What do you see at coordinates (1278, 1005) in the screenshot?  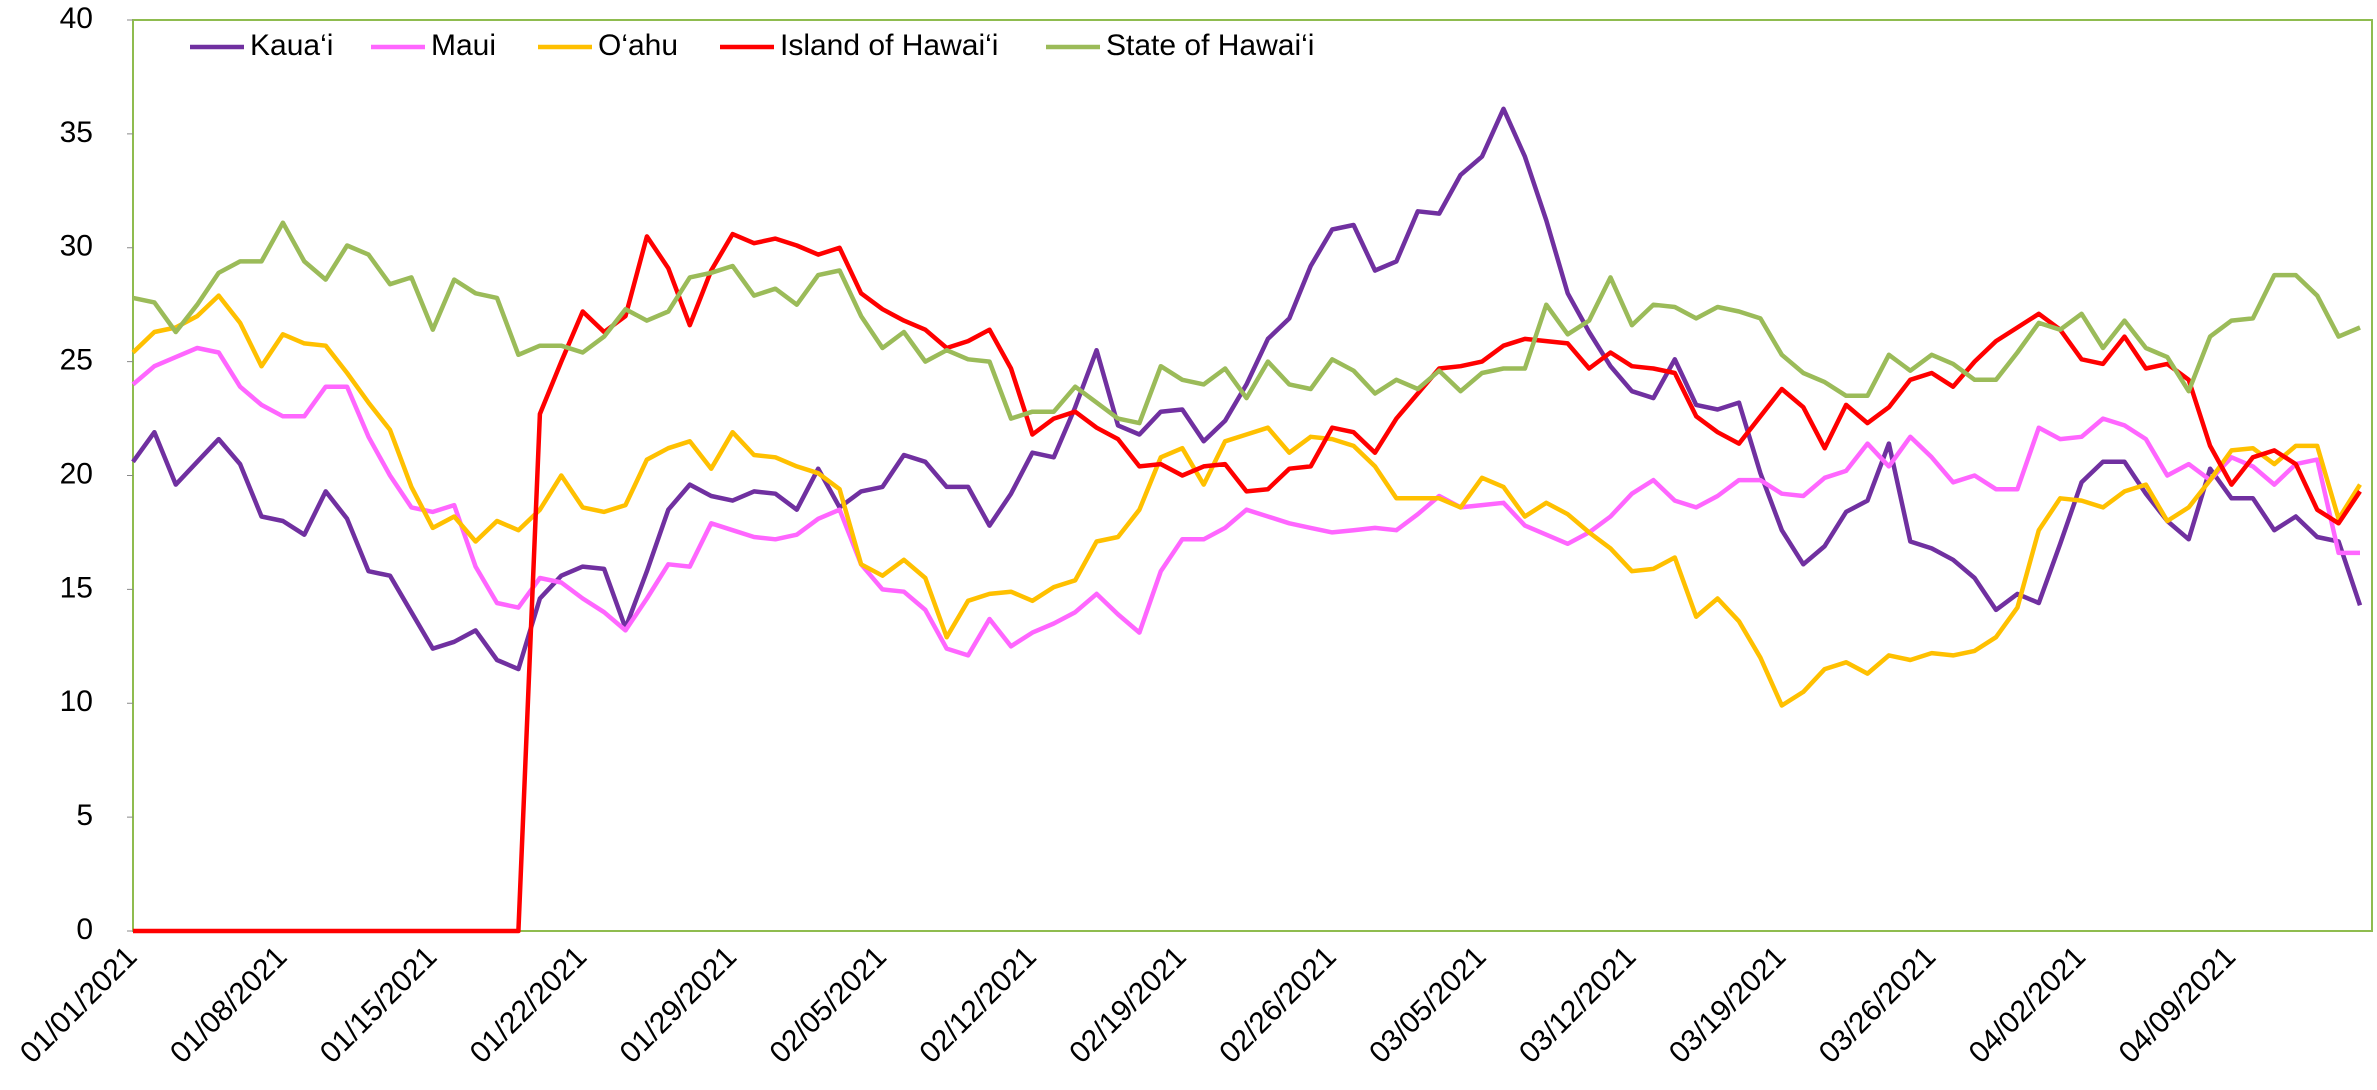 I see `x-tick-label: 02/26/2021` at bounding box center [1278, 1005].